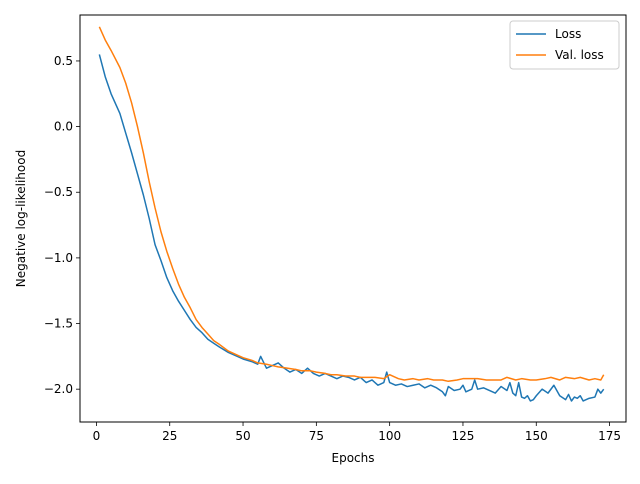 The width and height of the screenshot is (640, 484). Describe the element at coordinates (389, 436) in the screenshot. I see `x-tick-label: 100` at that location.